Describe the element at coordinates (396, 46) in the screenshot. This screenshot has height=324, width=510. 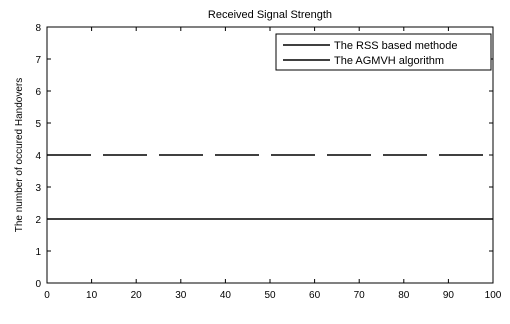
I see `legend-label-rss: The RSS based methode` at that location.